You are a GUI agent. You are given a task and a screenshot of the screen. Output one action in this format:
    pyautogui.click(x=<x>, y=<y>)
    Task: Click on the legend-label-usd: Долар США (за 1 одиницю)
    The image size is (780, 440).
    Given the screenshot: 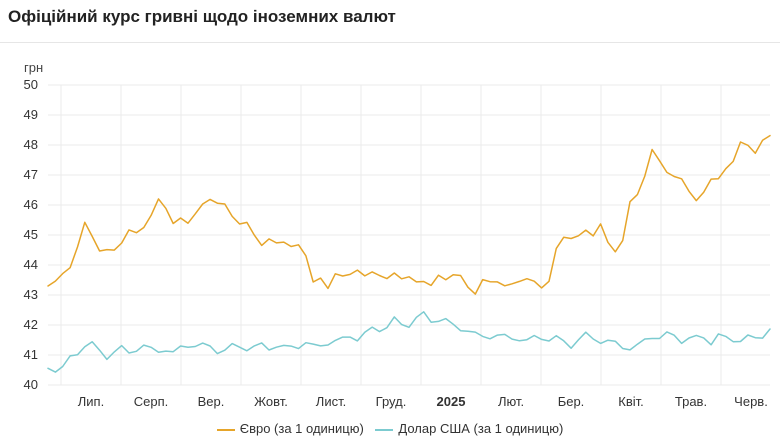 What is the action you would take?
    pyautogui.click(x=481, y=428)
    